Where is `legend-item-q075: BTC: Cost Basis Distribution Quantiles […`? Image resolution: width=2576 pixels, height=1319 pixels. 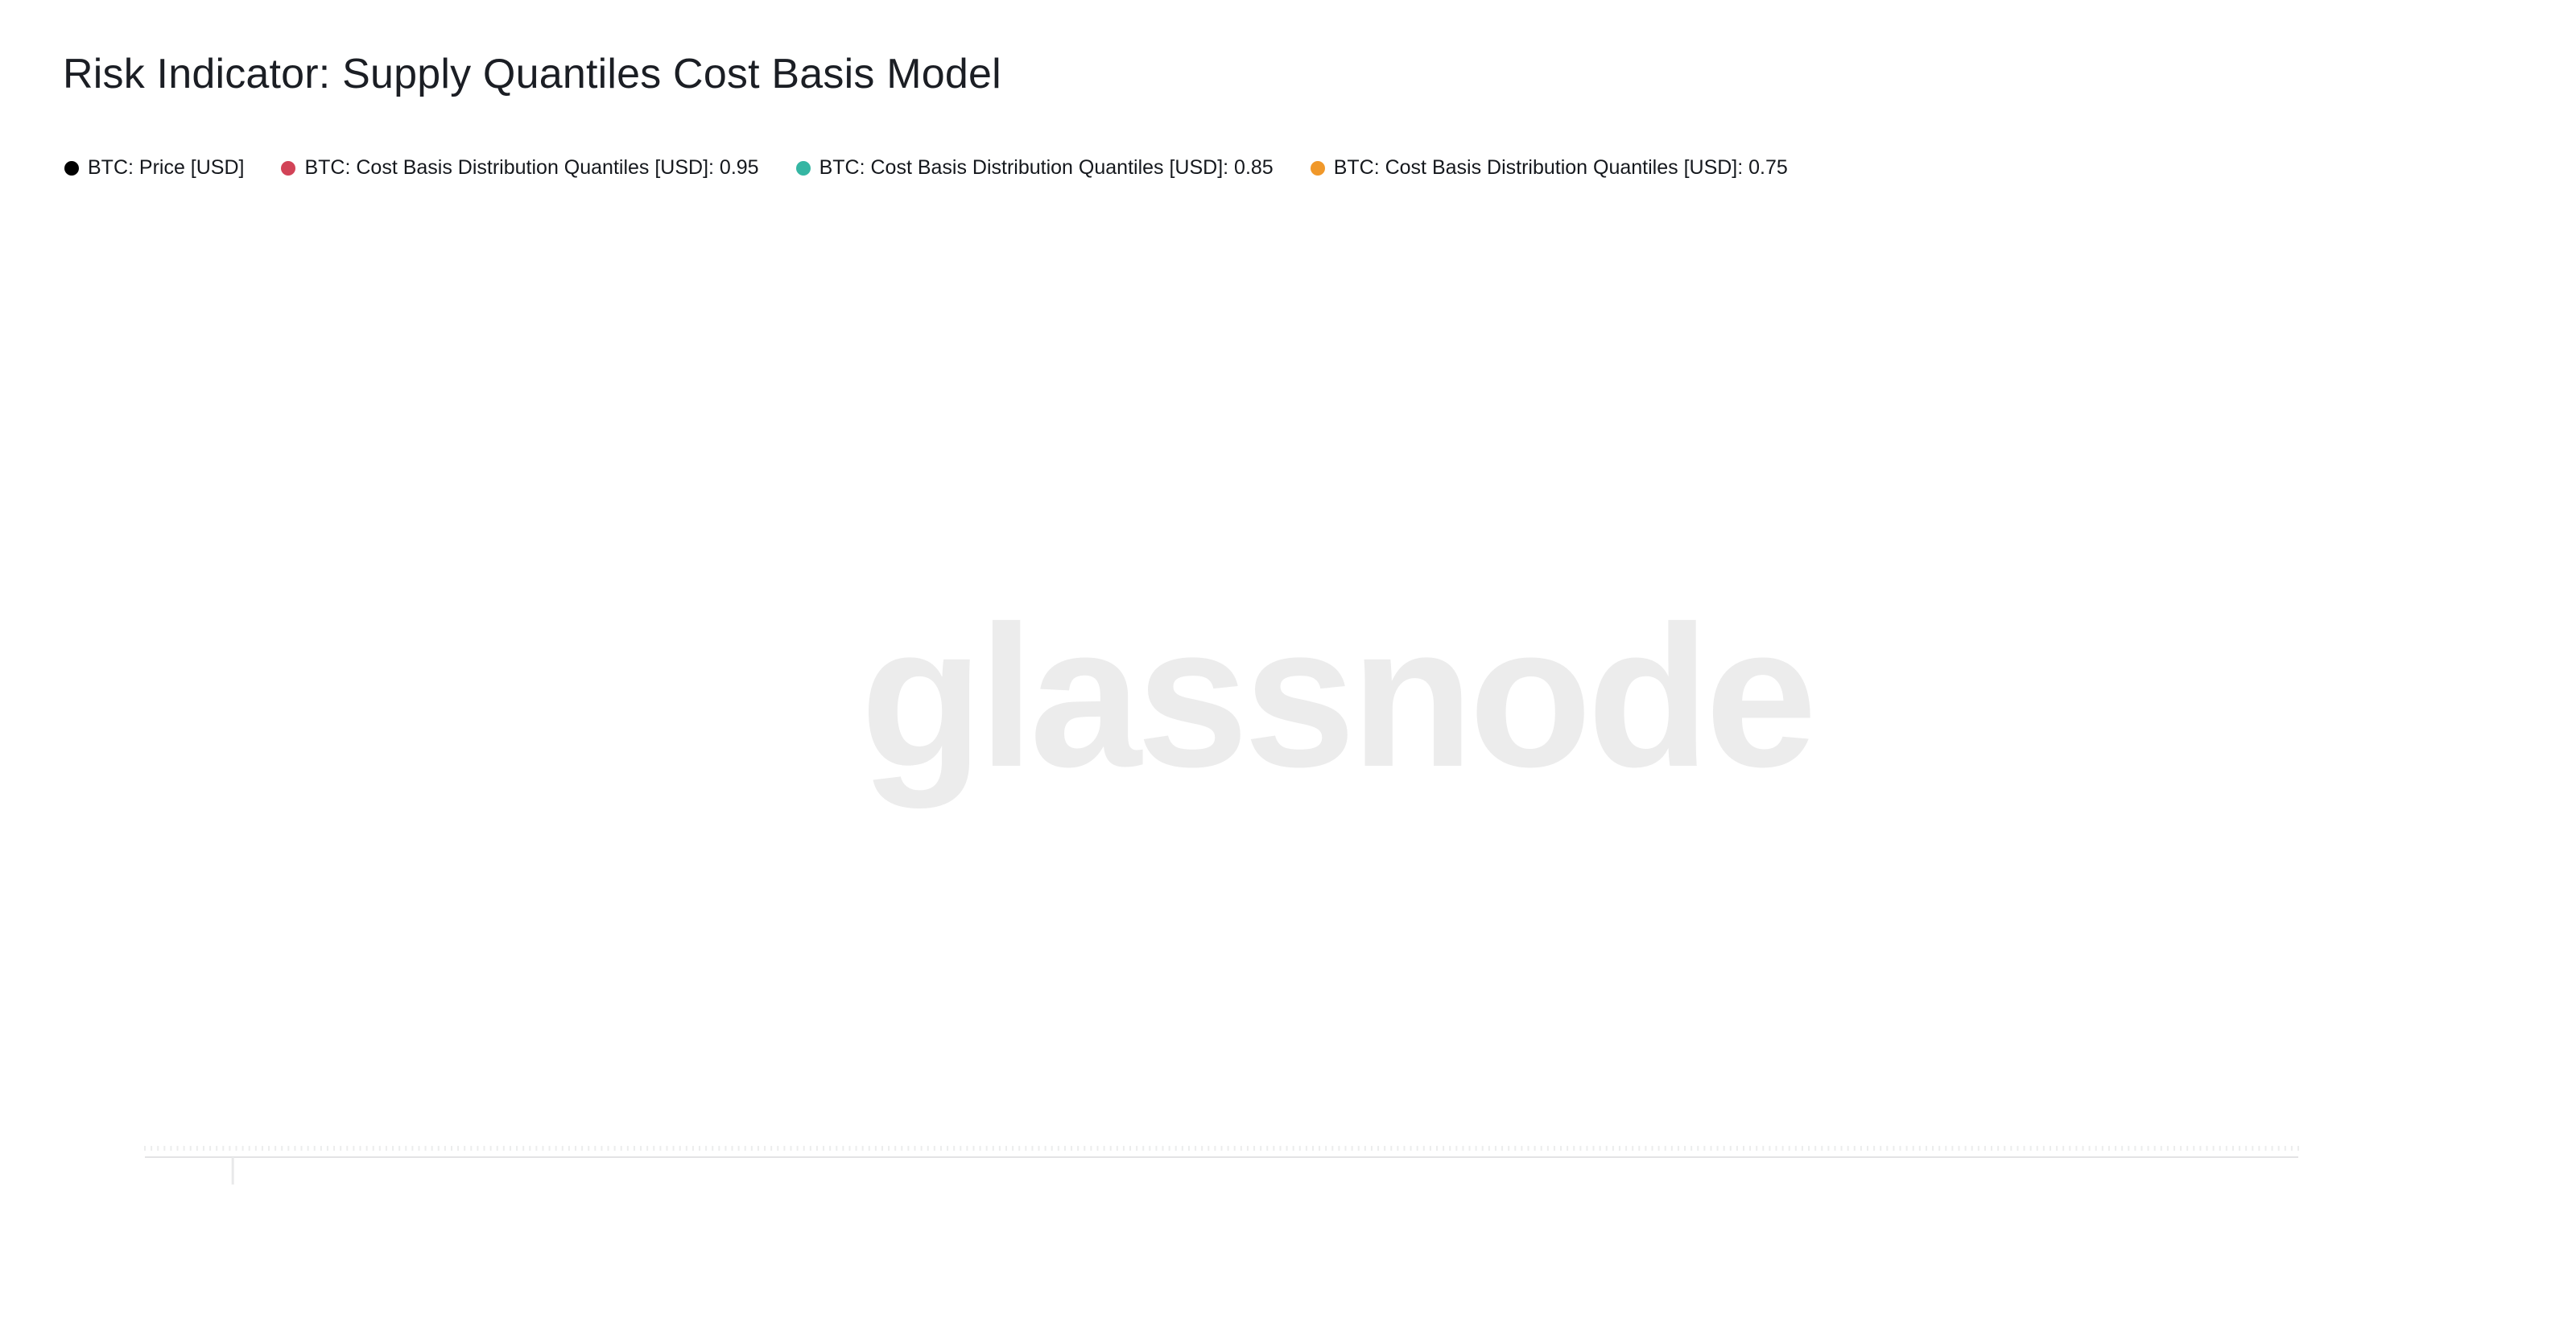
legend-item-q075: BTC: Cost Basis Distribution Quantiles [… is located at coordinates (1549, 167).